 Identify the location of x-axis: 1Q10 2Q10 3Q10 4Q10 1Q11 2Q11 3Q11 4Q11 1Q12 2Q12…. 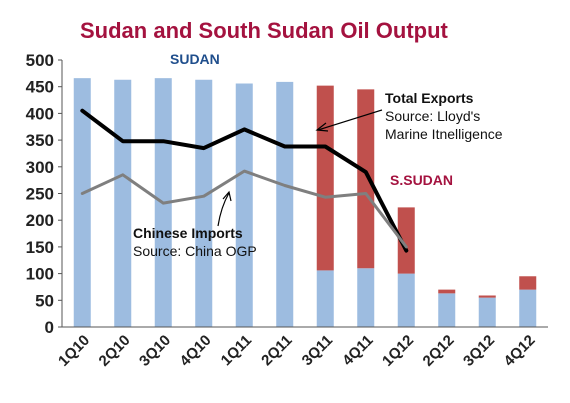
(301, 348).